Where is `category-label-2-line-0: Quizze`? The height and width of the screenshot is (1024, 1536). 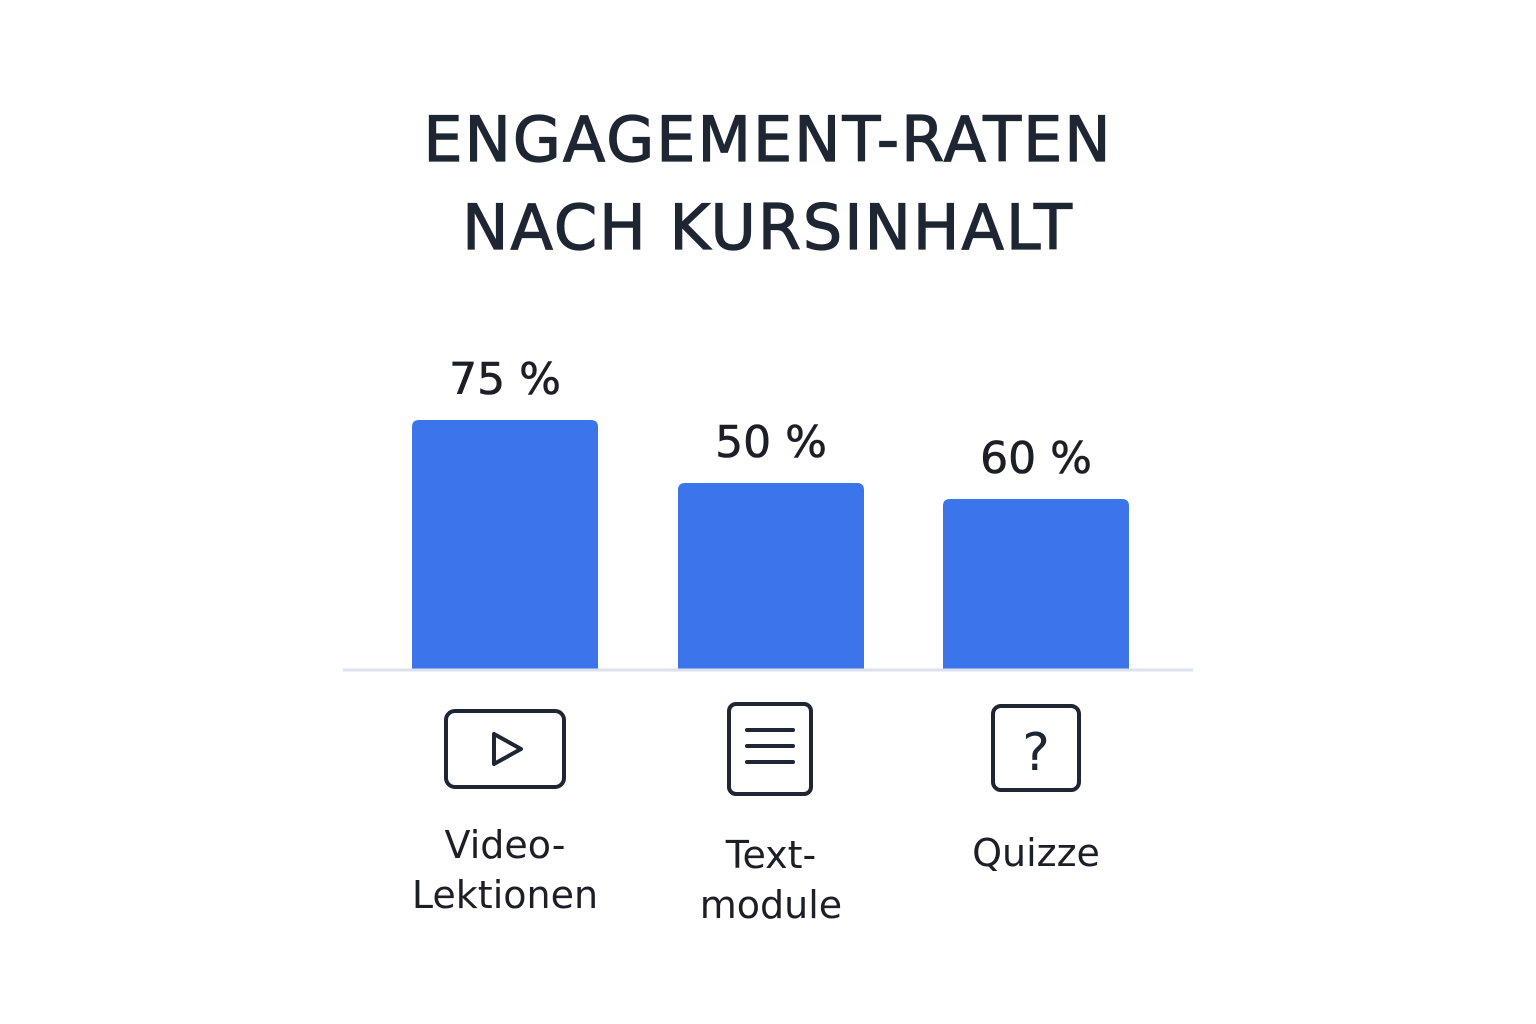 category-label-2-line-0: Quizze is located at coordinates (1036, 853).